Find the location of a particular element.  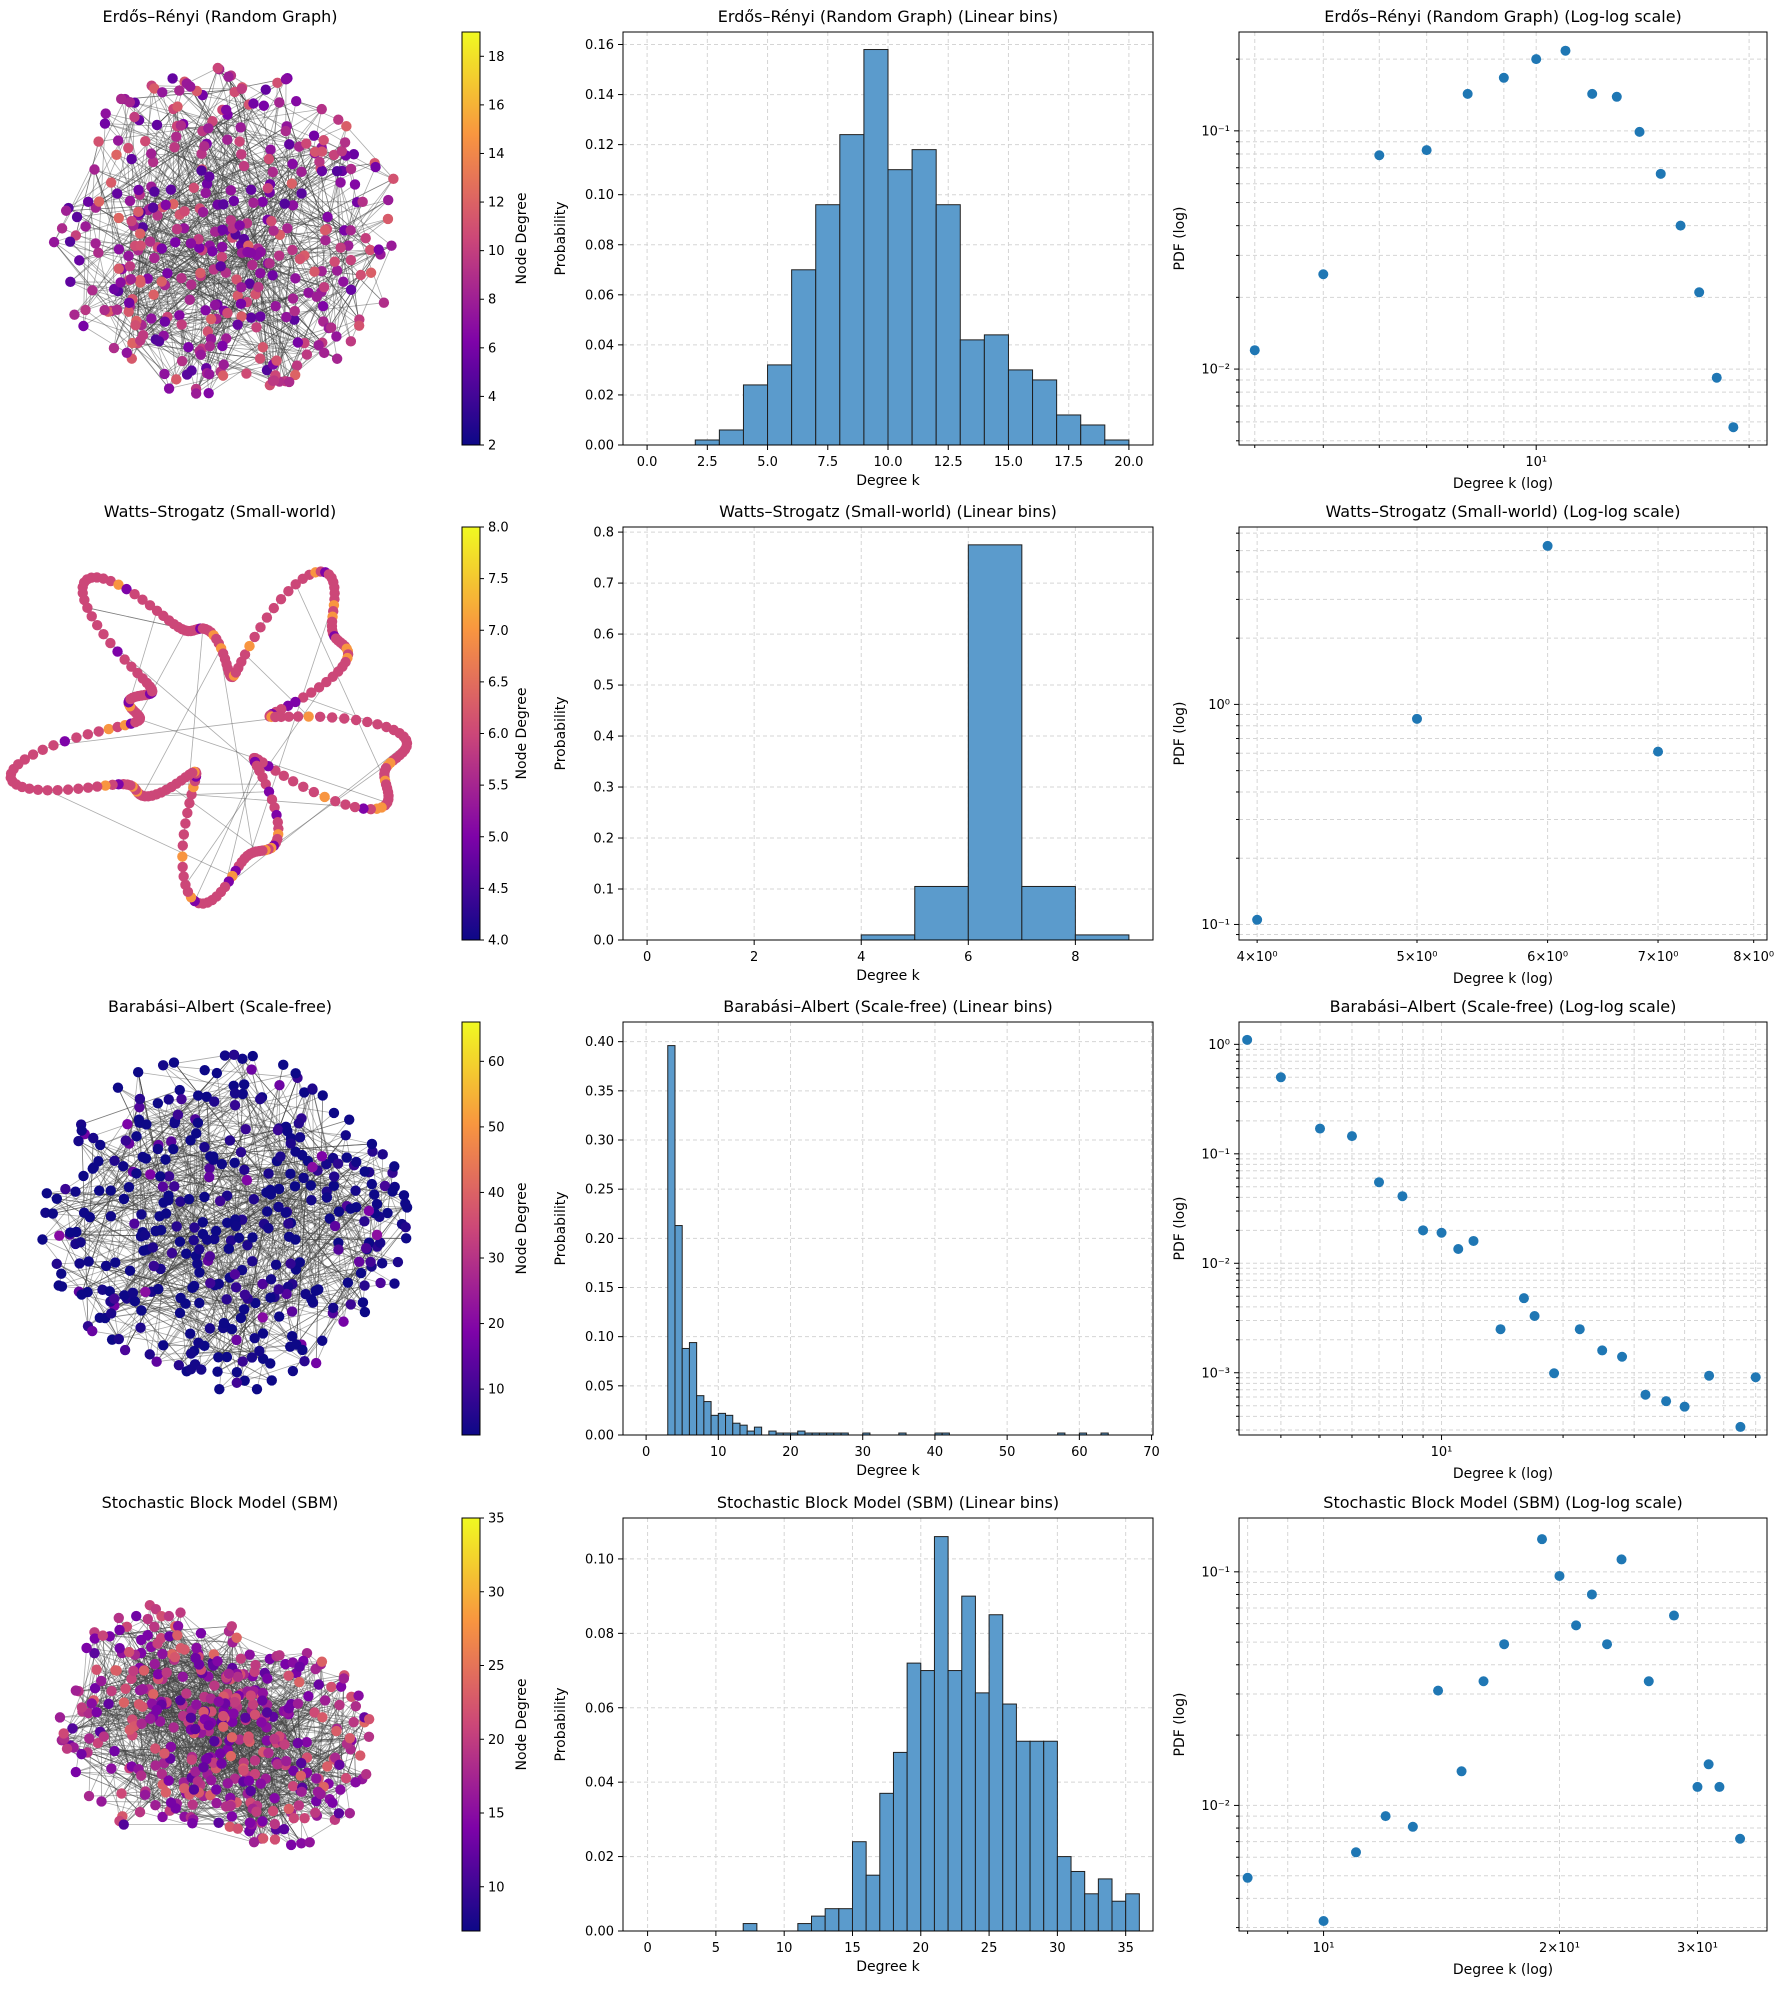

x-axis-label: Degree k (log) is located at coordinates (1503, 1474).